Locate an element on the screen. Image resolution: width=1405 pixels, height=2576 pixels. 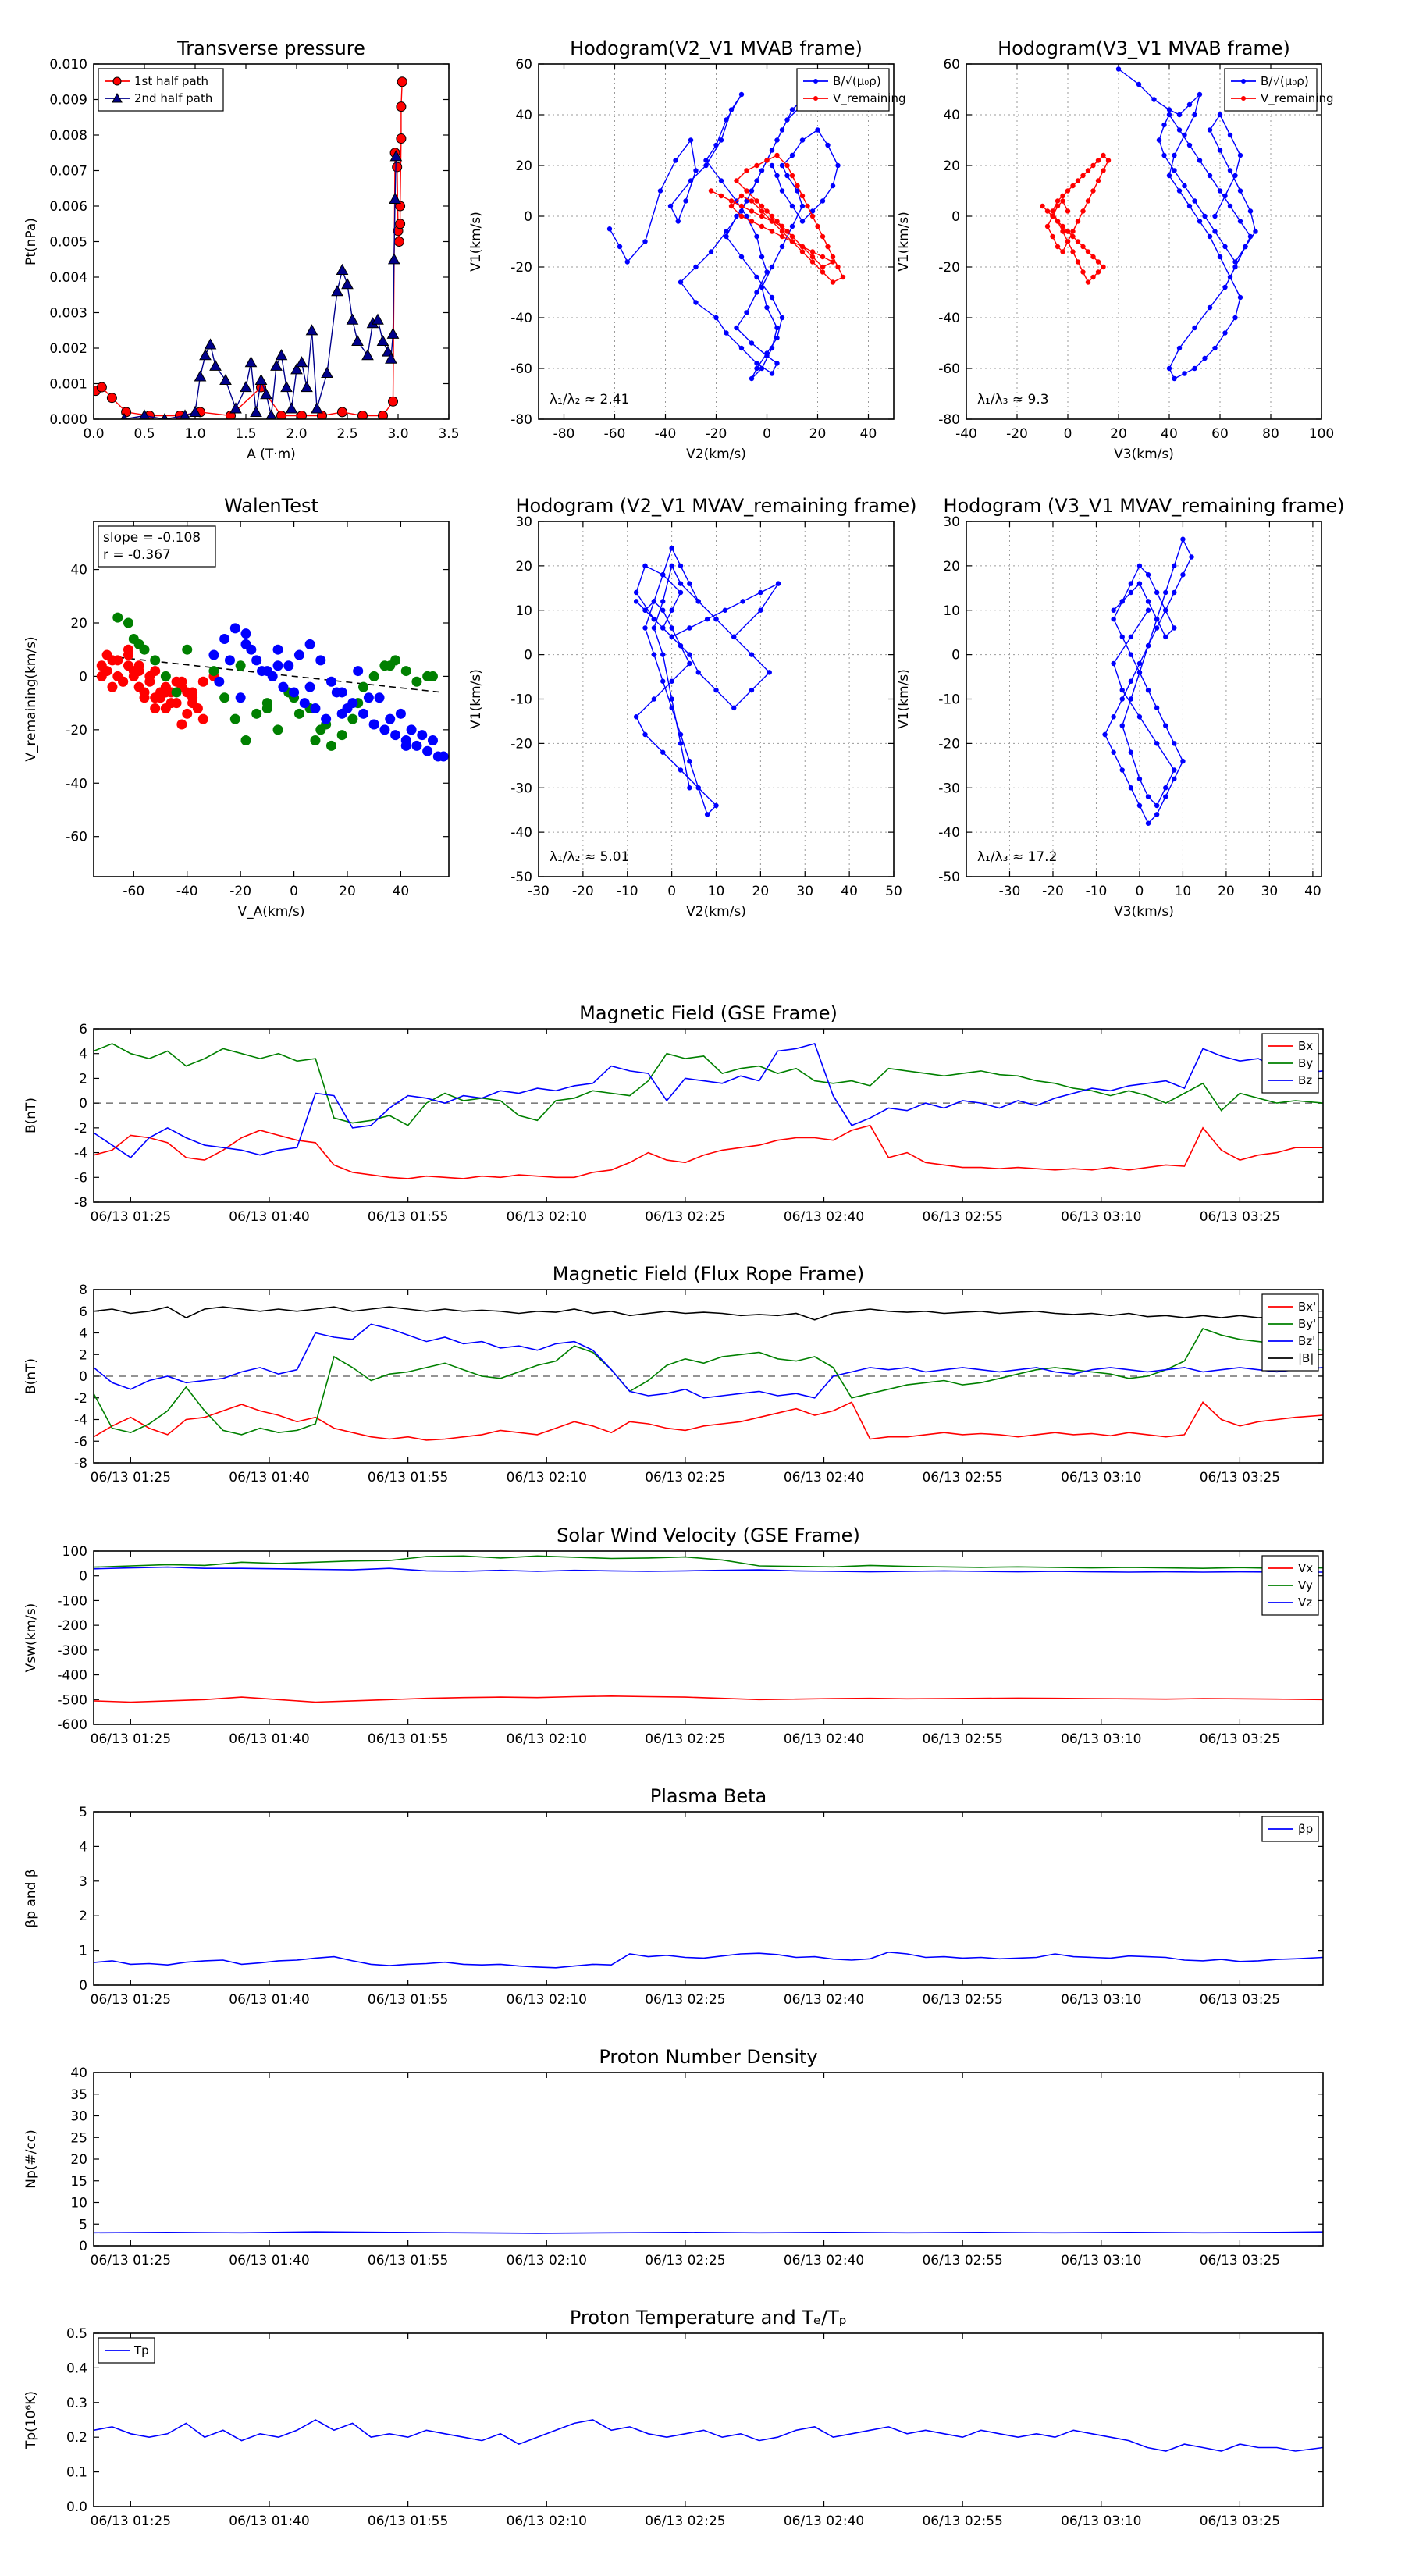
y-tick-label: -50 is located at coordinates (521, 878).